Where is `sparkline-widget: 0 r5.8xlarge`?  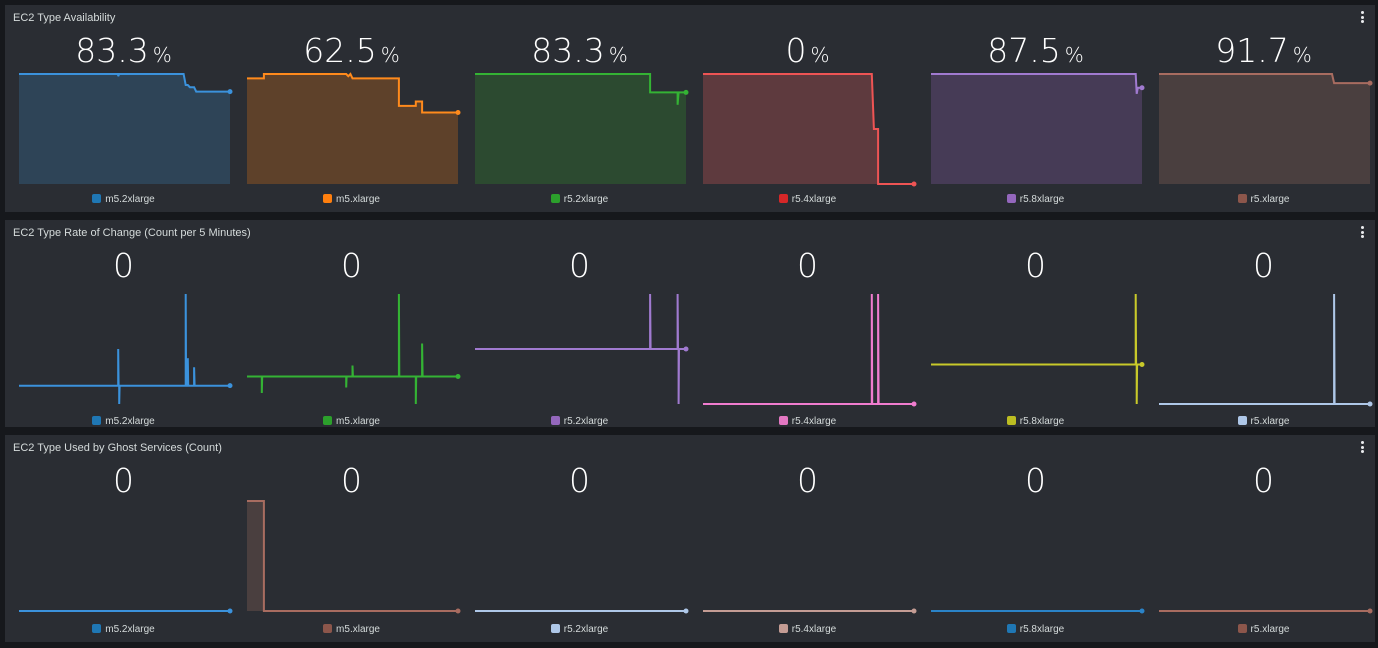
sparkline-widget: 0 r5.8xlarge is located at coordinates (1044, 323).